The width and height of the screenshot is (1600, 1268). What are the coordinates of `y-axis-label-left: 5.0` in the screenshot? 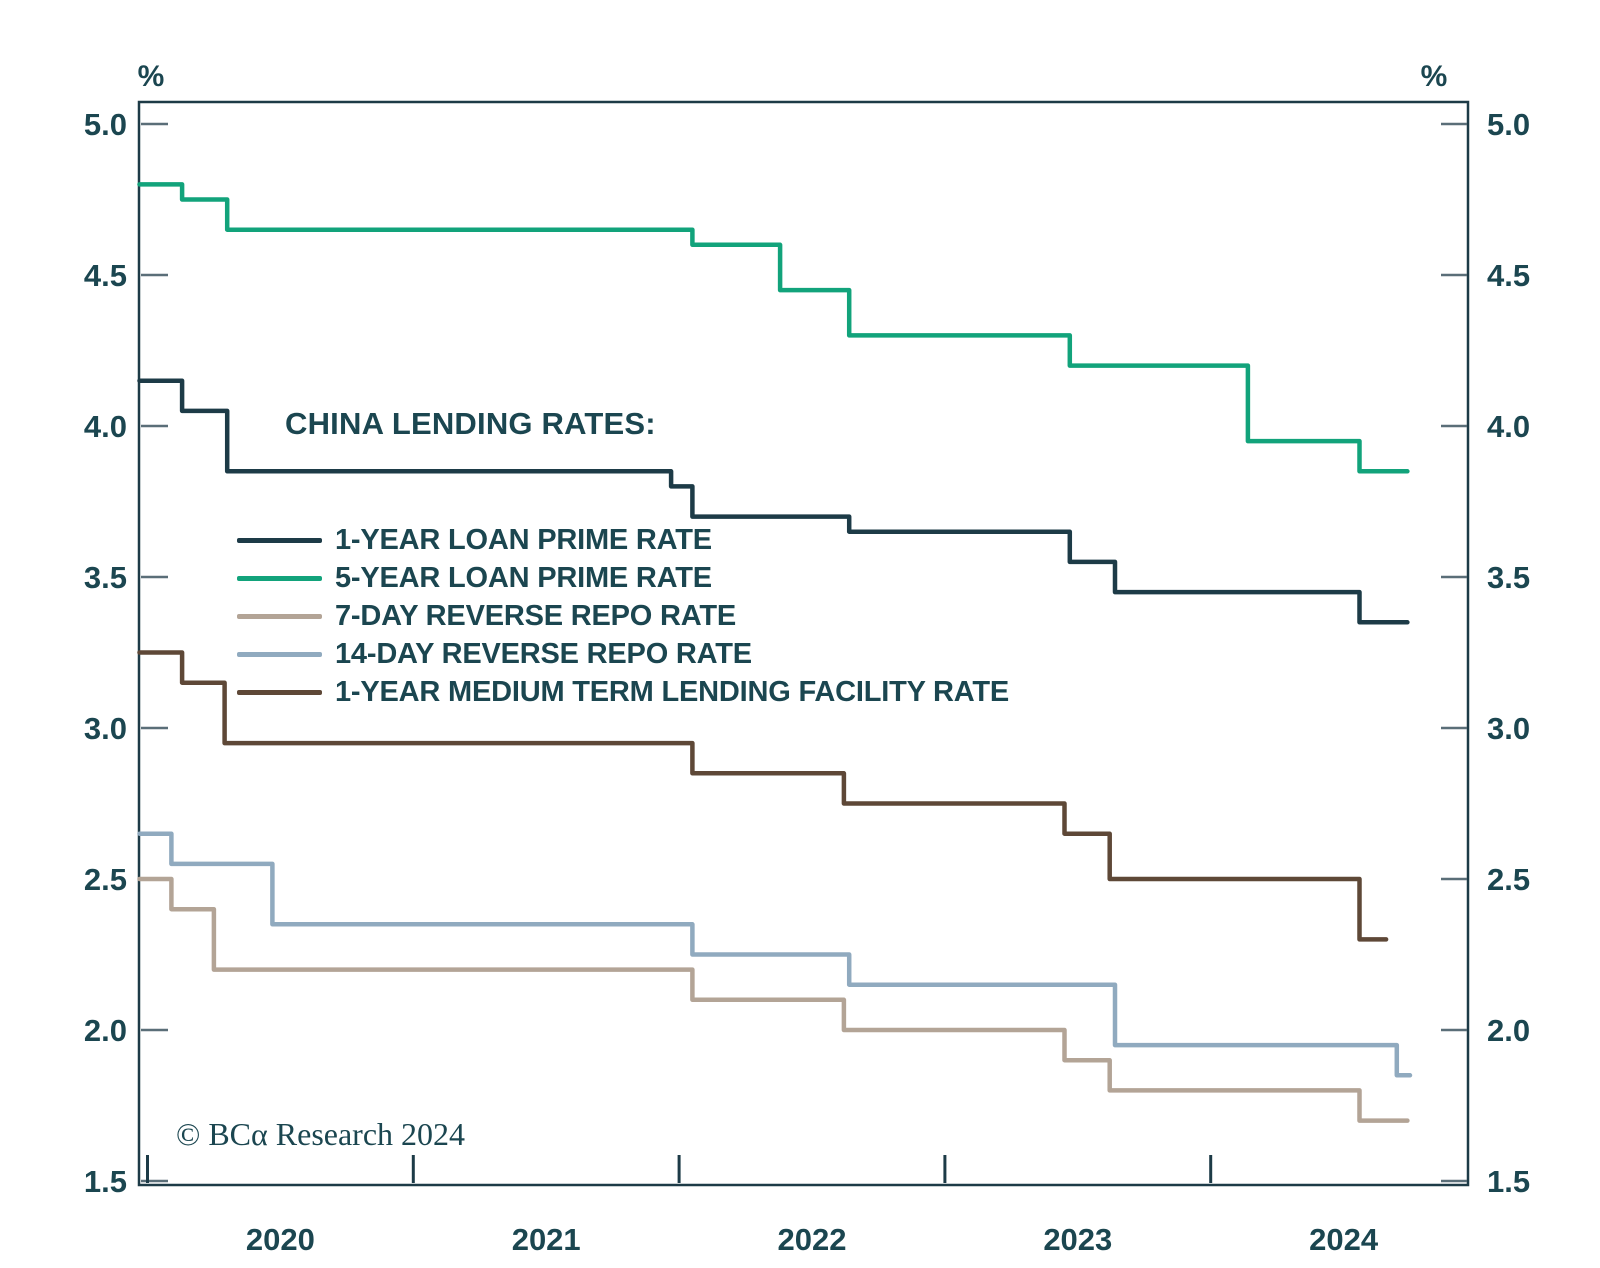 It's located at (105, 124).